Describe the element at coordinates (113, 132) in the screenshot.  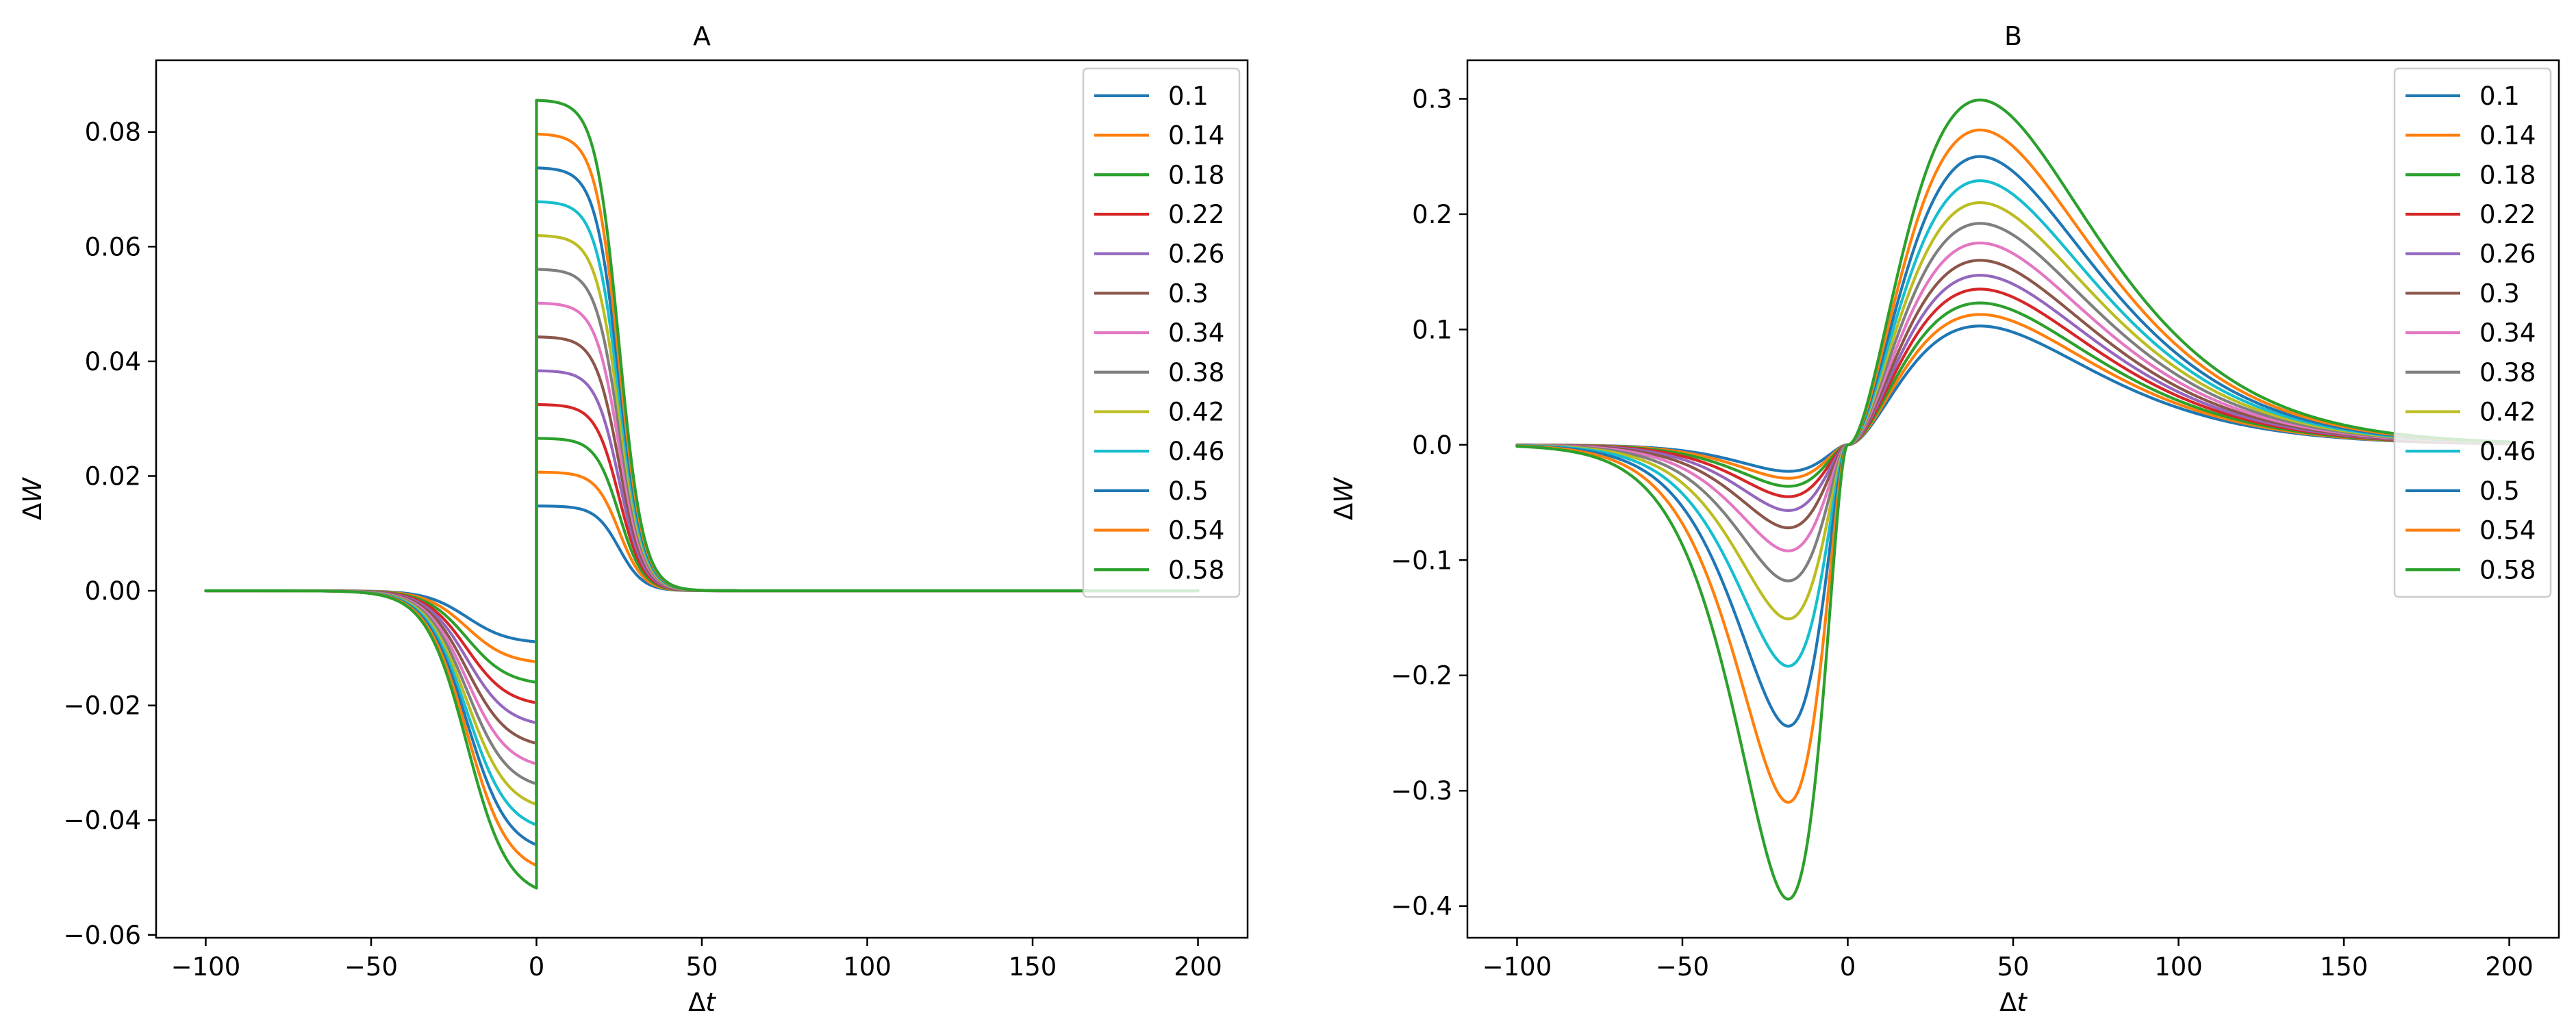
I see `y-tick-label: 0.08` at that location.